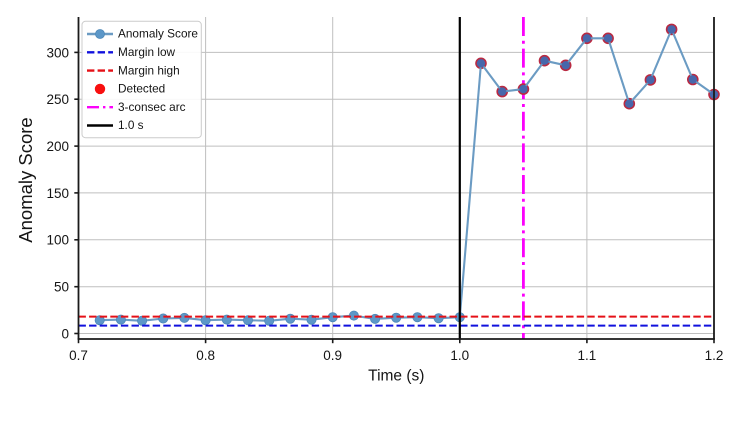 This screenshot has height=421, width=753. What do you see at coordinates (78, 355) in the screenshot?
I see `svg-text: 0.7` at bounding box center [78, 355].